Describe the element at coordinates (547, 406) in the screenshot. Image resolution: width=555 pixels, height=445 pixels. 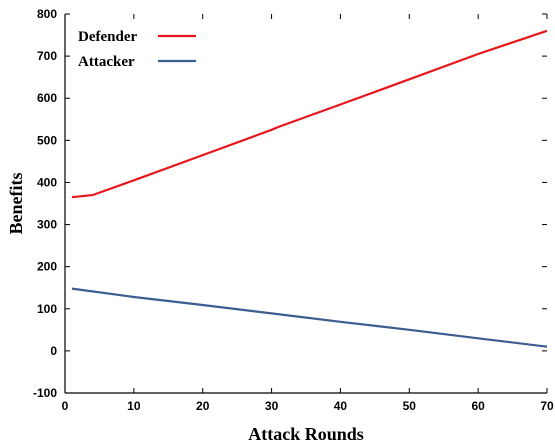
I see `x-tick-label: 70` at that location.